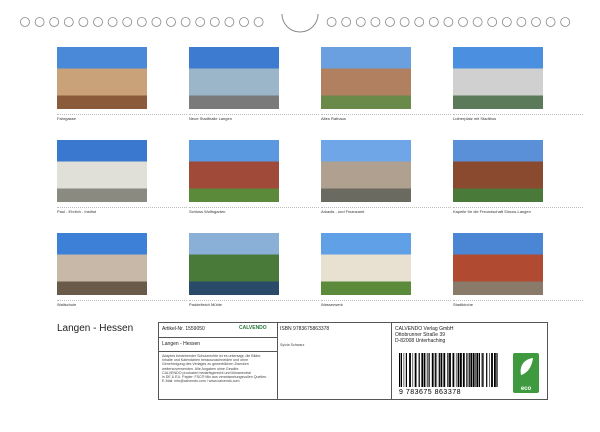 The width and height of the screenshot is (600, 432). Describe the element at coordinates (205, 304) in the screenshot. I see `photo-caption: Paddelteich Mühle` at that location.